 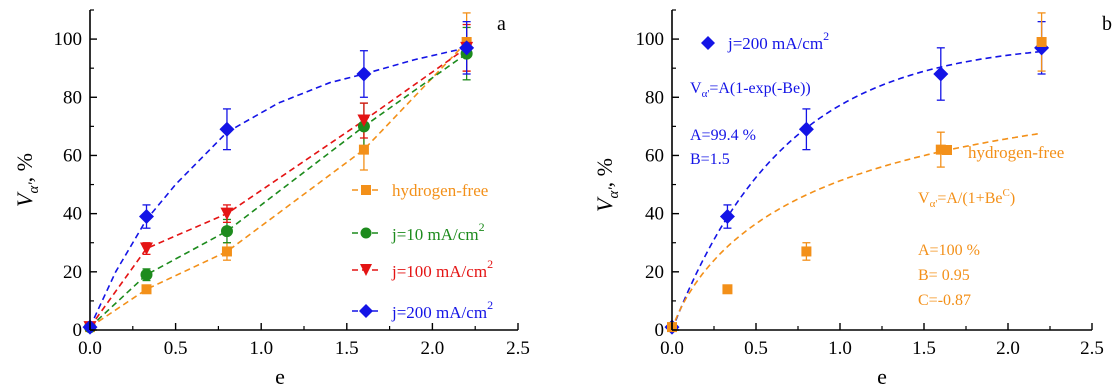 I want to click on legend-item-j200: j=200 mA/cm2, so click(x=422, y=310).